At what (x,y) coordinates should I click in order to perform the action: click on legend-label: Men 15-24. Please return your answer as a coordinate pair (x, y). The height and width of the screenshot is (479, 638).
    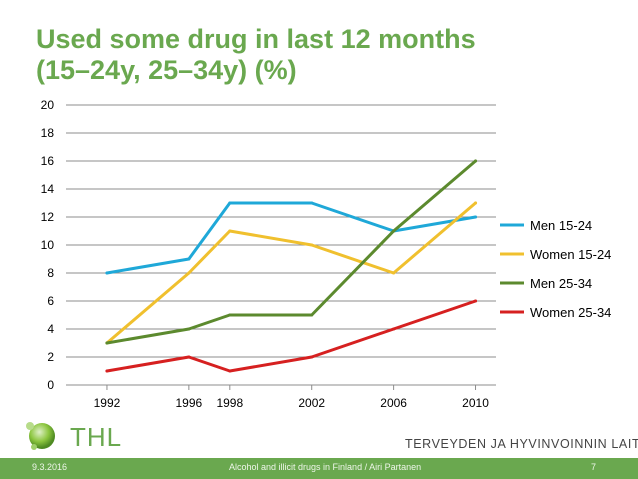
    Looking at the image, I should click on (561, 225).